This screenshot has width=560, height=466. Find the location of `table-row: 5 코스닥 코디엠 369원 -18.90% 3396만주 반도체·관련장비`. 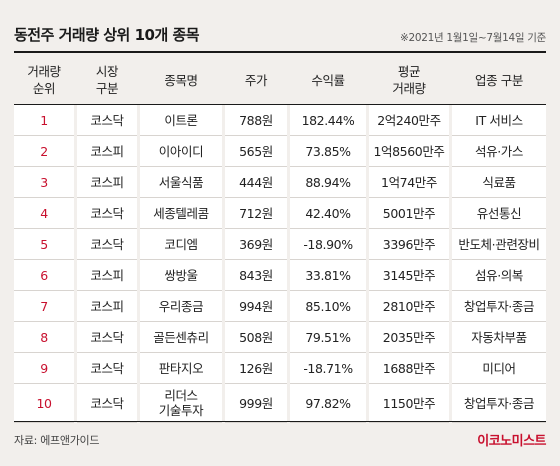

table-row: 5 코스닥 코디엠 369원 -18.90% 3396만주 반도체·관련장비 is located at coordinates (280, 244).